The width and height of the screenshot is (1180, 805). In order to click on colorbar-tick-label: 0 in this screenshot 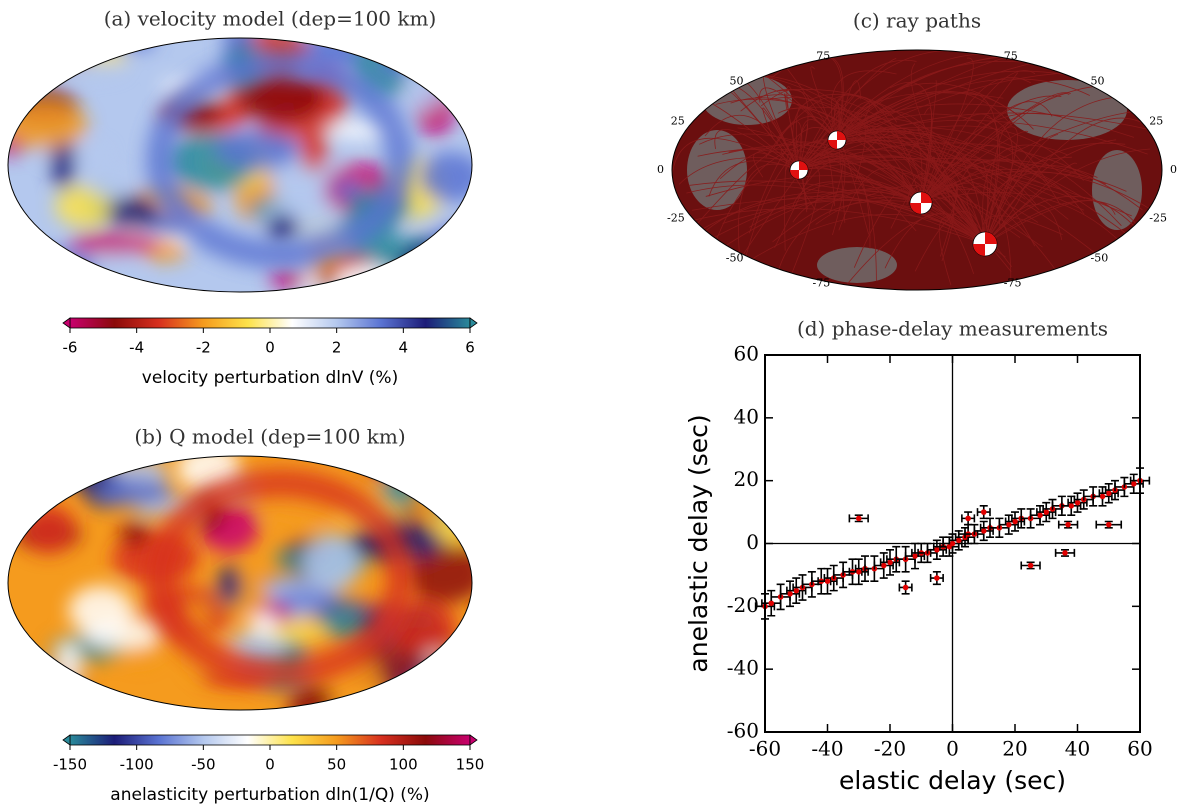, I will do `click(270, 765)`.